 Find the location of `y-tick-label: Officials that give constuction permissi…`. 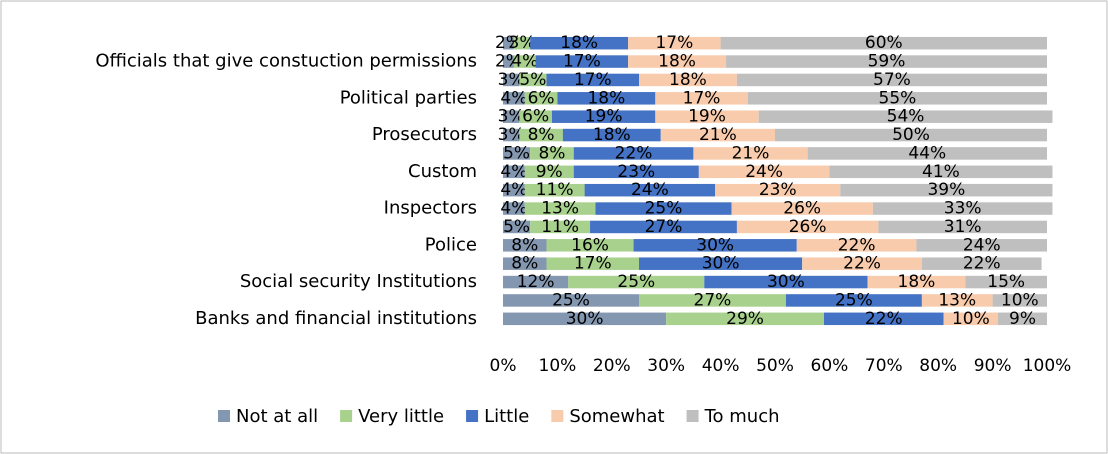

y-tick-label: Officials that give constuction permissi… is located at coordinates (286, 61).